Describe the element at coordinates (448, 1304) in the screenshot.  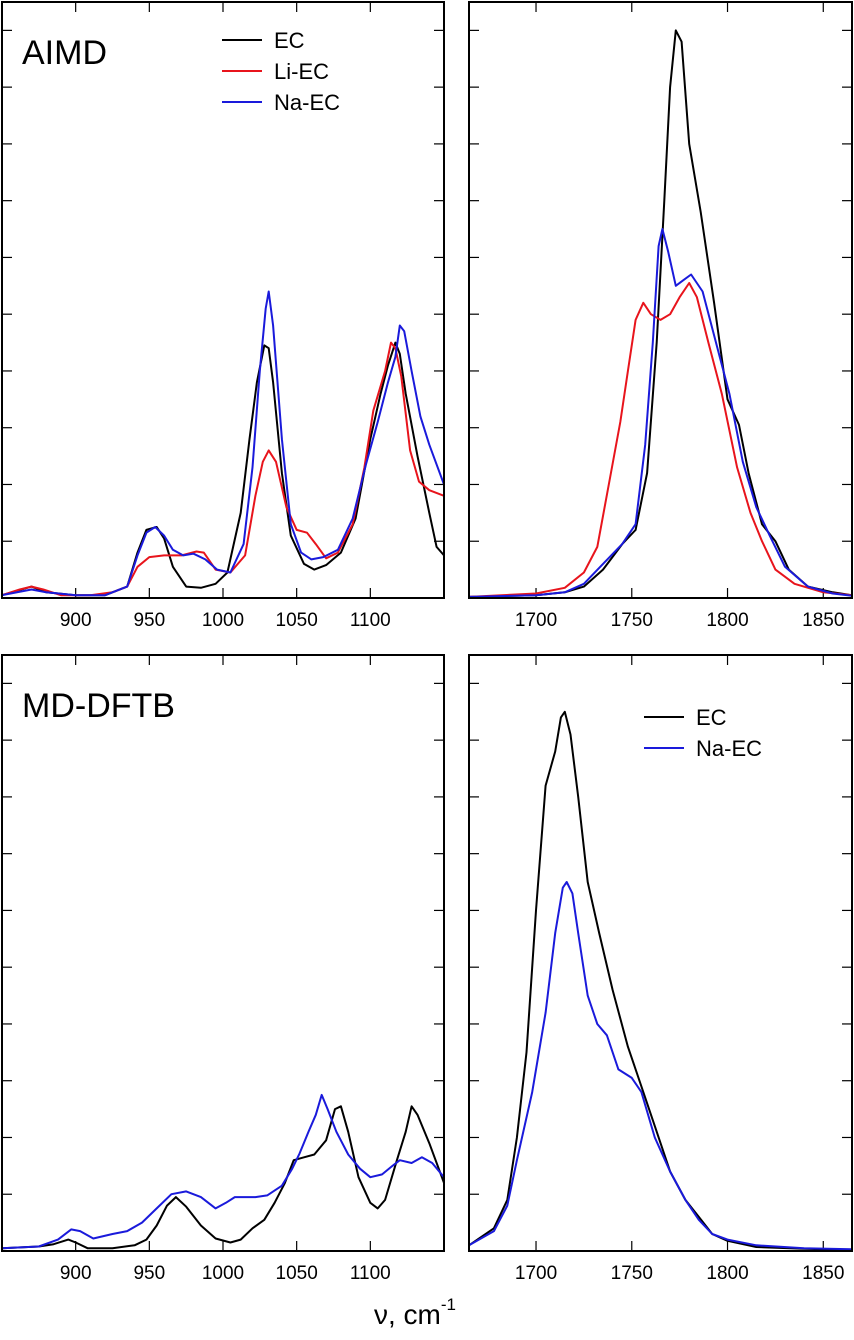
I see `x-axis-label-exponent: -1` at that location.